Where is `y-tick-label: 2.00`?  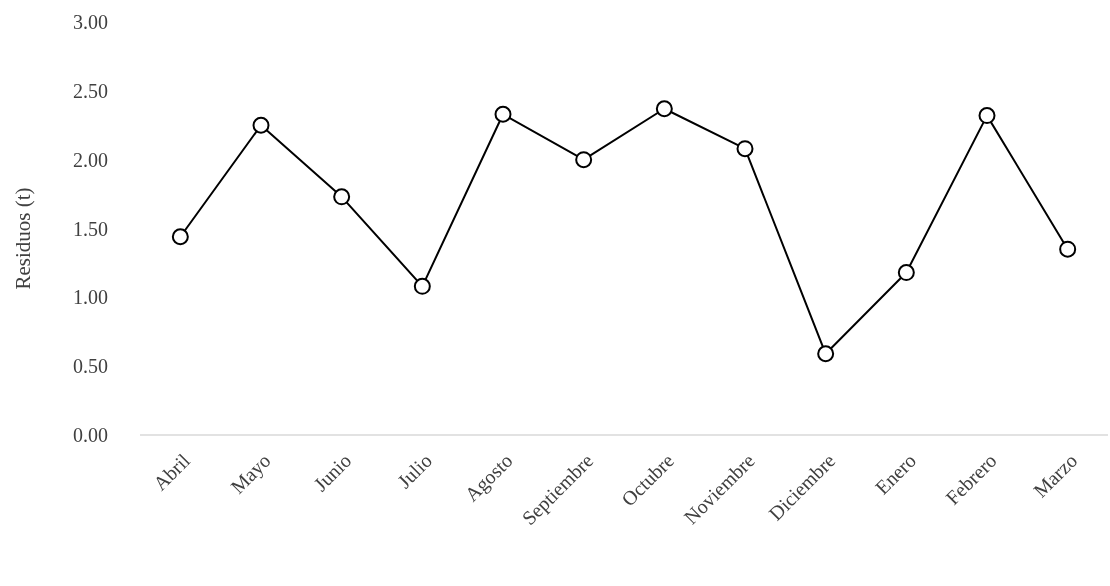
y-tick-label: 2.00 is located at coordinates (90, 159).